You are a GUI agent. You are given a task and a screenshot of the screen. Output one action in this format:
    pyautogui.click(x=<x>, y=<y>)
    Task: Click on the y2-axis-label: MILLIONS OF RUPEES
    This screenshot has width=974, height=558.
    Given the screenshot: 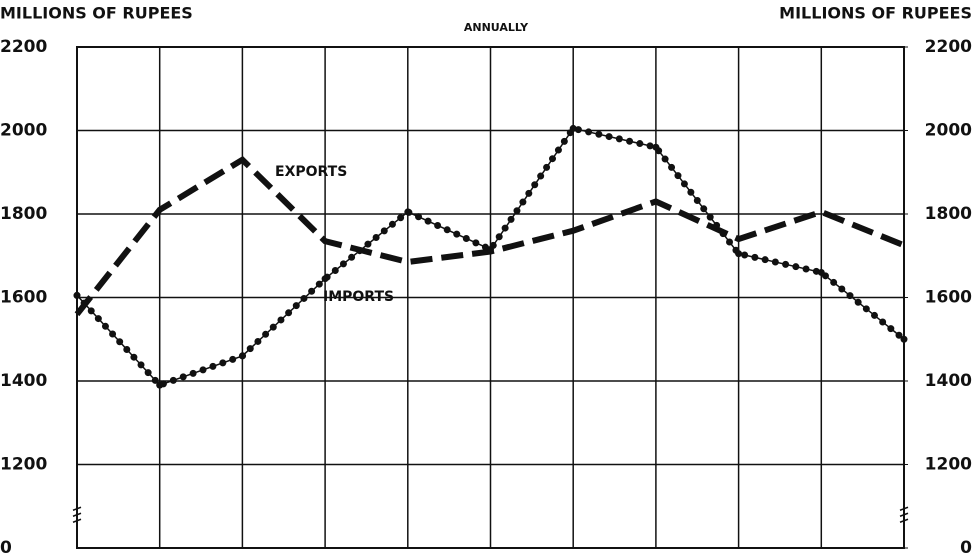 What is the action you would take?
    pyautogui.click(x=875, y=13)
    